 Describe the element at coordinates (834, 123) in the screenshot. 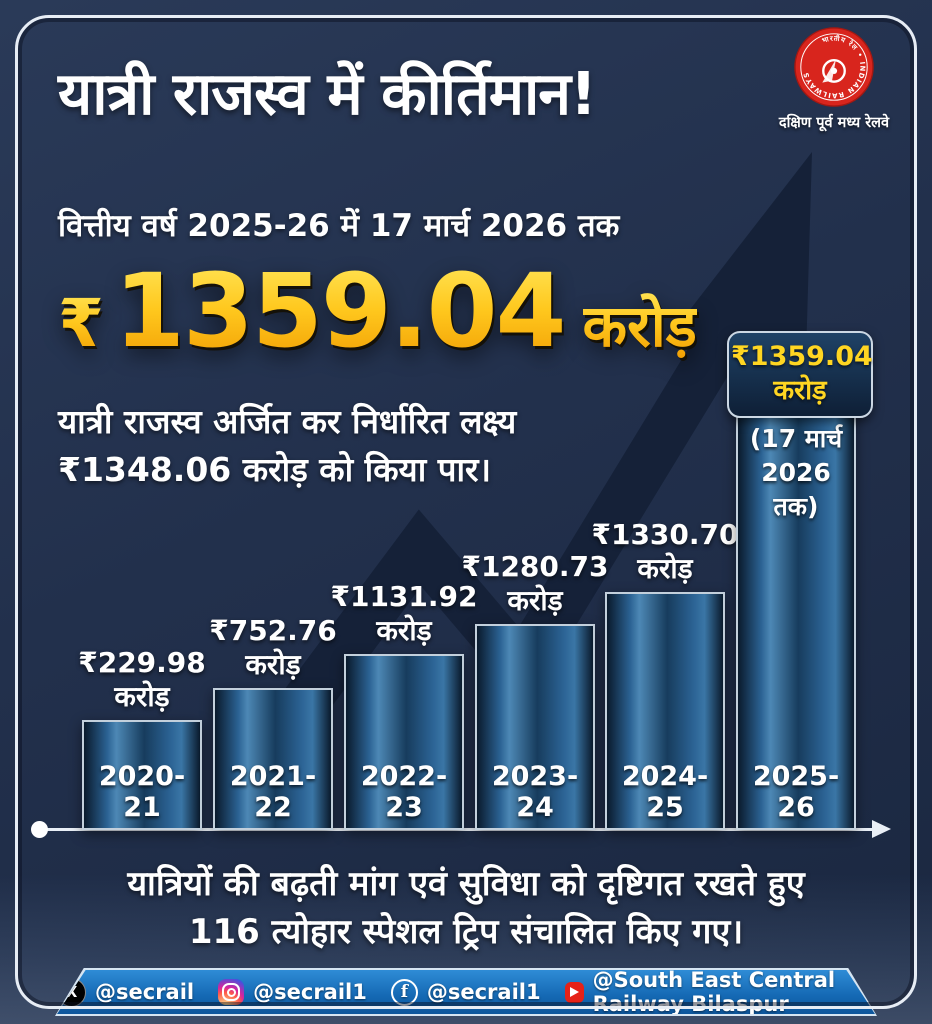

I see `railway-zone-name: दक्षिण पूर्व मध्य रेलवे` at that location.